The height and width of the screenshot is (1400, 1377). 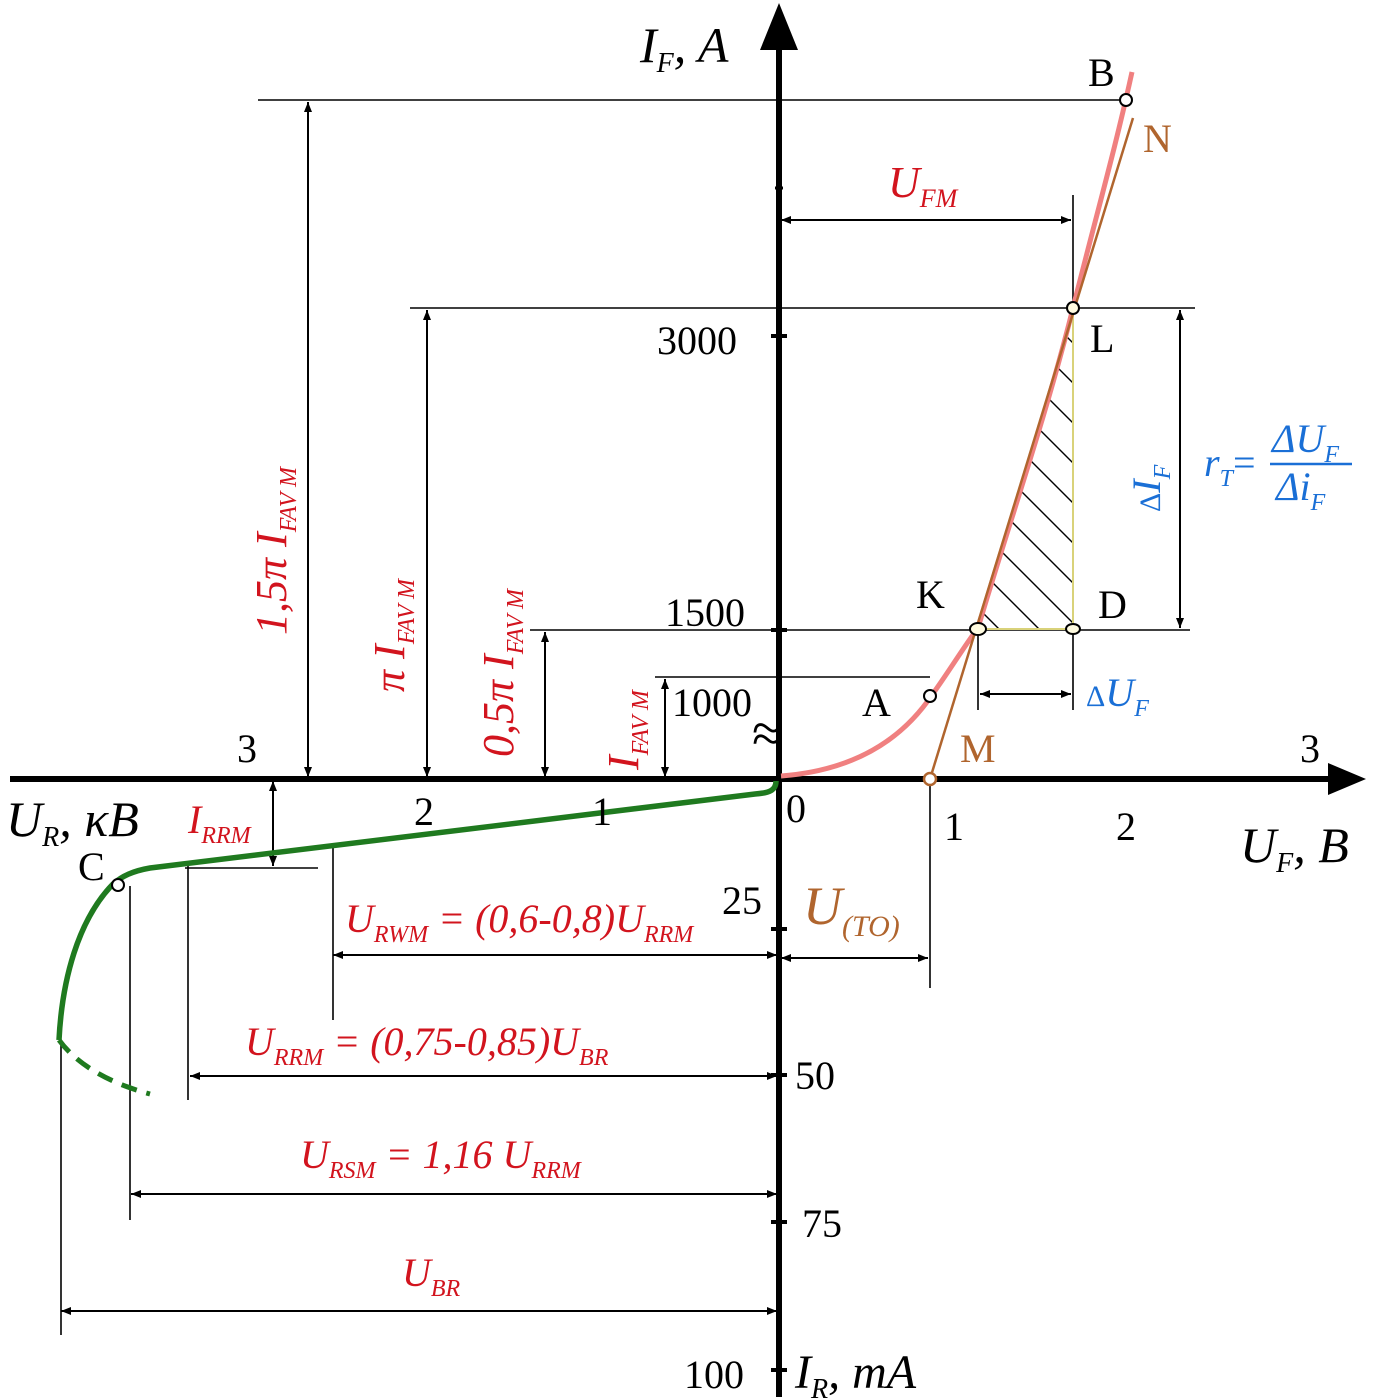 What do you see at coordinates (1117, 696) in the screenshot?
I see `delta-uf-label: ΔUF` at bounding box center [1117, 696].